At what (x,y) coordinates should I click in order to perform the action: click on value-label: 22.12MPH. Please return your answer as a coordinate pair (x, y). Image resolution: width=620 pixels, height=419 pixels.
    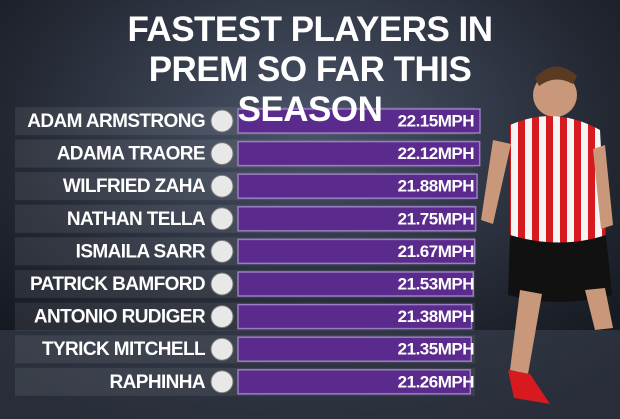
    Looking at the image, I should click on (436, 153).